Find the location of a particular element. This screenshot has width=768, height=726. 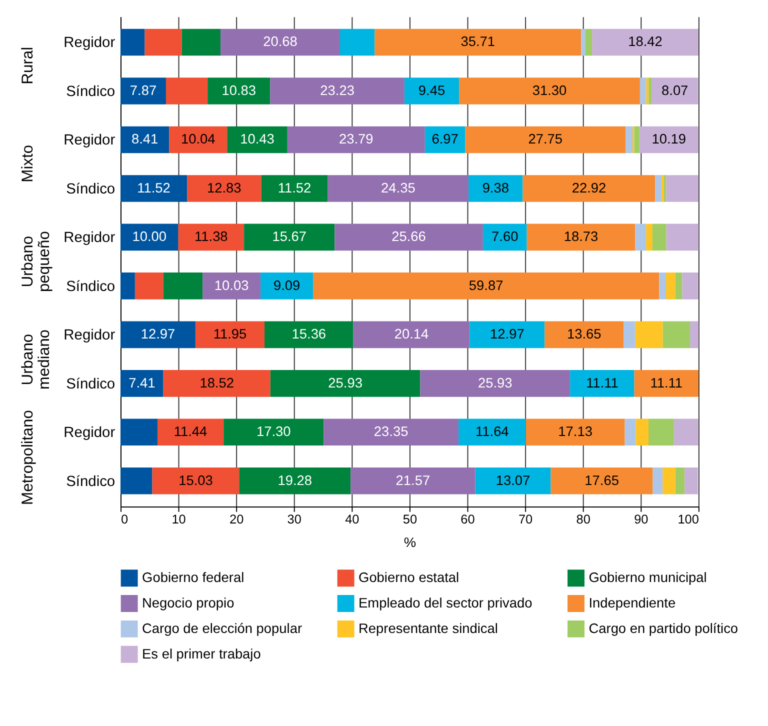

x-tick-label: 20 is located at coordinates (236, 519).